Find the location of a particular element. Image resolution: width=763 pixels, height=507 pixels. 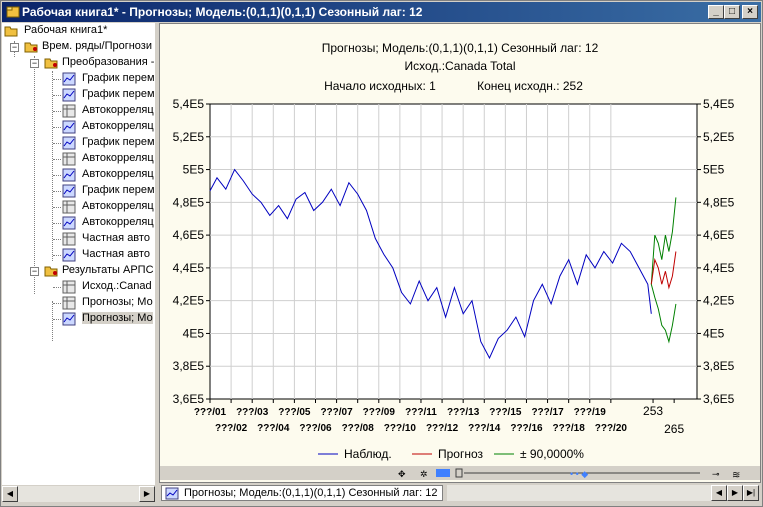

pane-splitter is located at coordinates (157, 263).